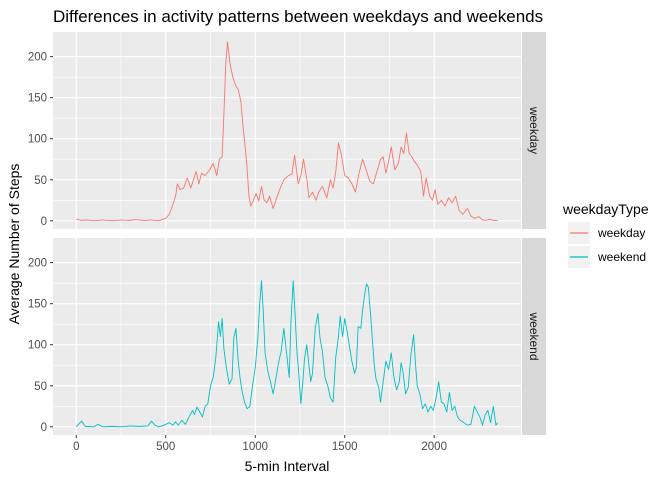 The image size is (672, 485). Describe the element at coordinates (434, 447) in the screenshot. I see `x-tick-label: 2000` at that location.